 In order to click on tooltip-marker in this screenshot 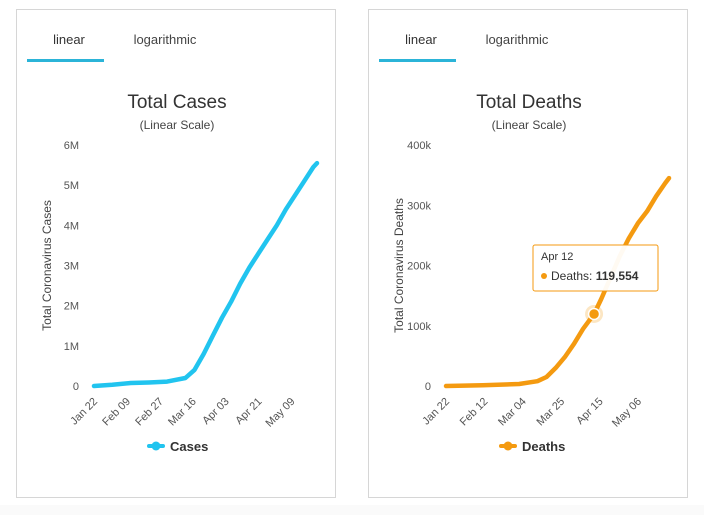, I will do `click(544, 276)`.